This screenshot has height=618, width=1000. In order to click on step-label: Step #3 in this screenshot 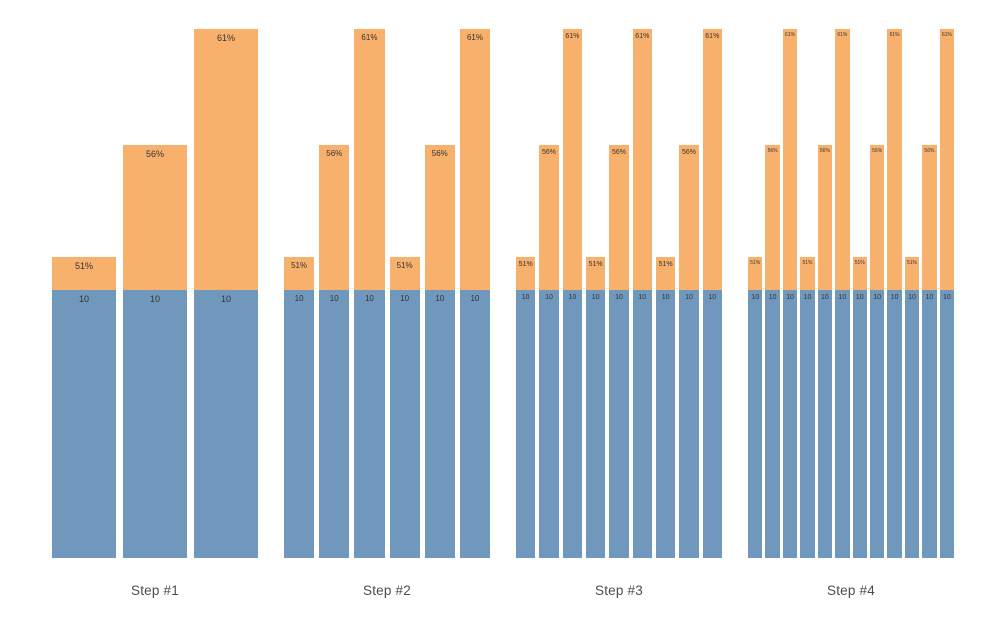, I will do `click(619, 590)`.